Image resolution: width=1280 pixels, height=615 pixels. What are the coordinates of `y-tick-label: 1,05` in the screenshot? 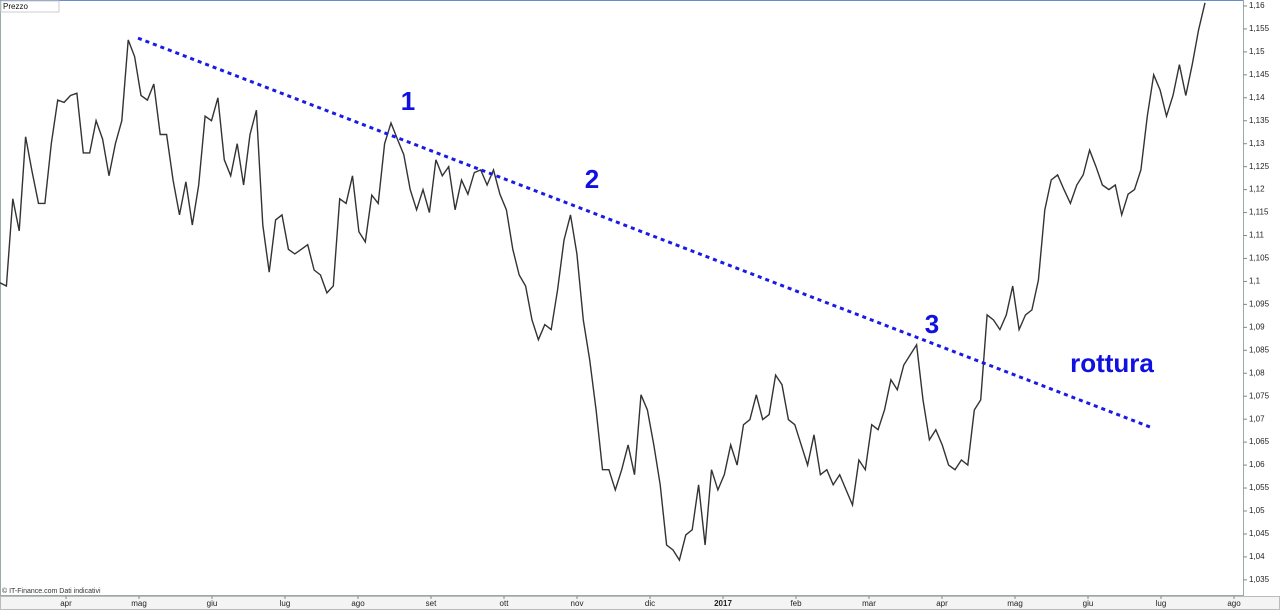 It's located at (1257, 510).